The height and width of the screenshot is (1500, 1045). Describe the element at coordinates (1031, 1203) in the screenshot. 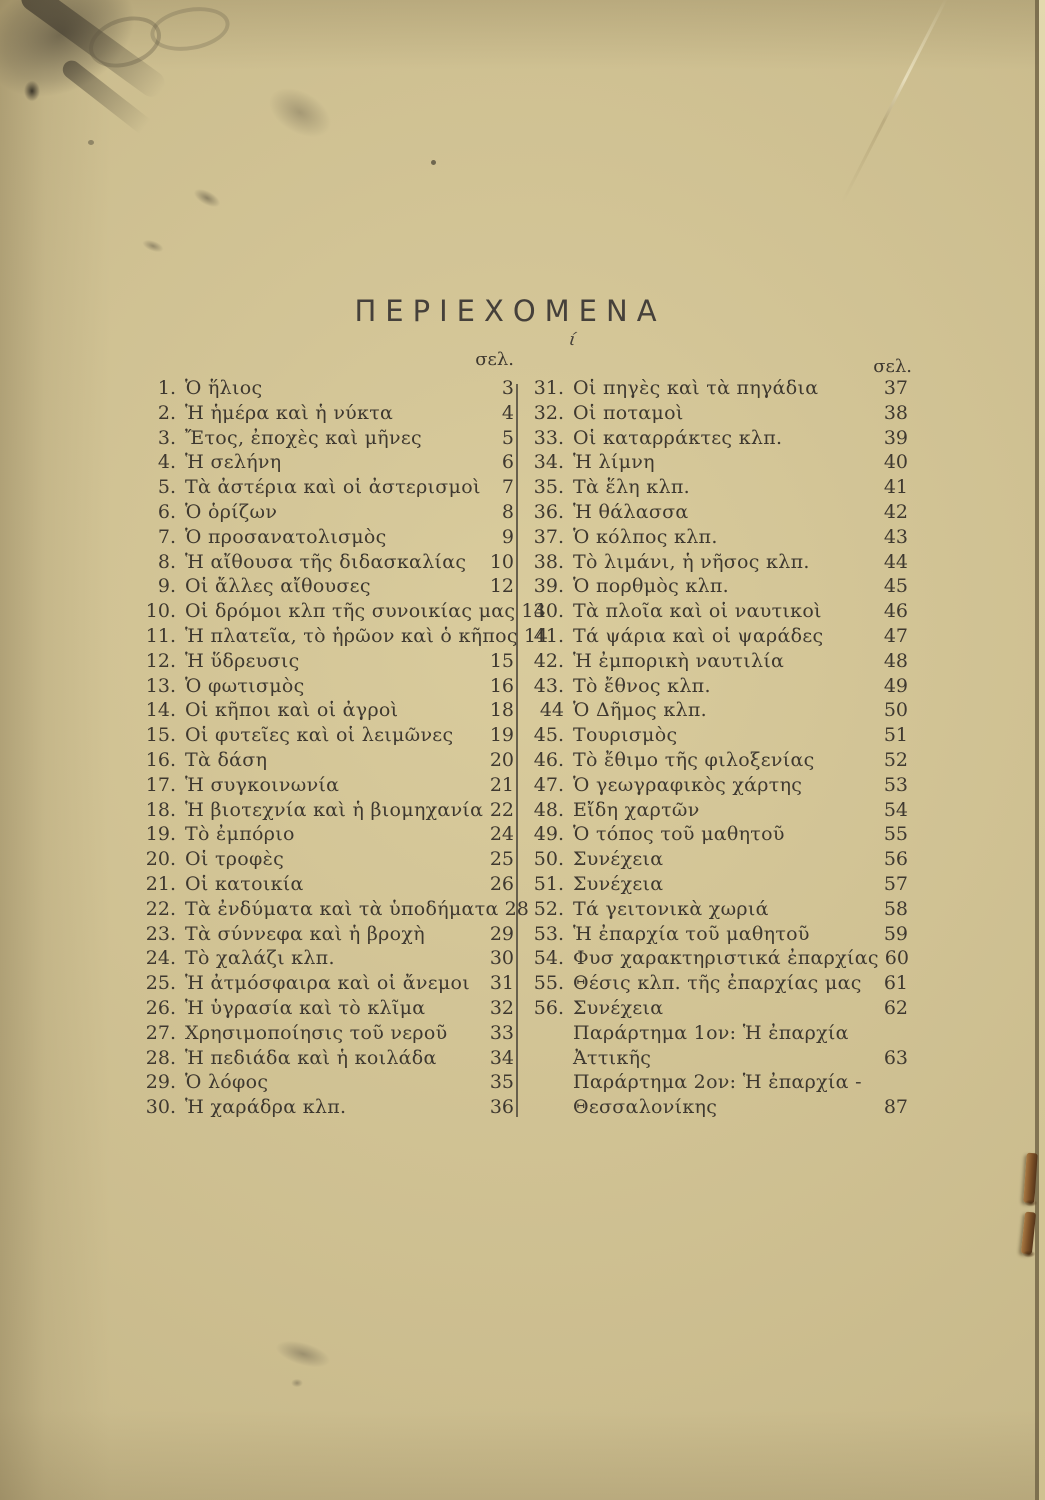

I see `staple-shadow` at that location.